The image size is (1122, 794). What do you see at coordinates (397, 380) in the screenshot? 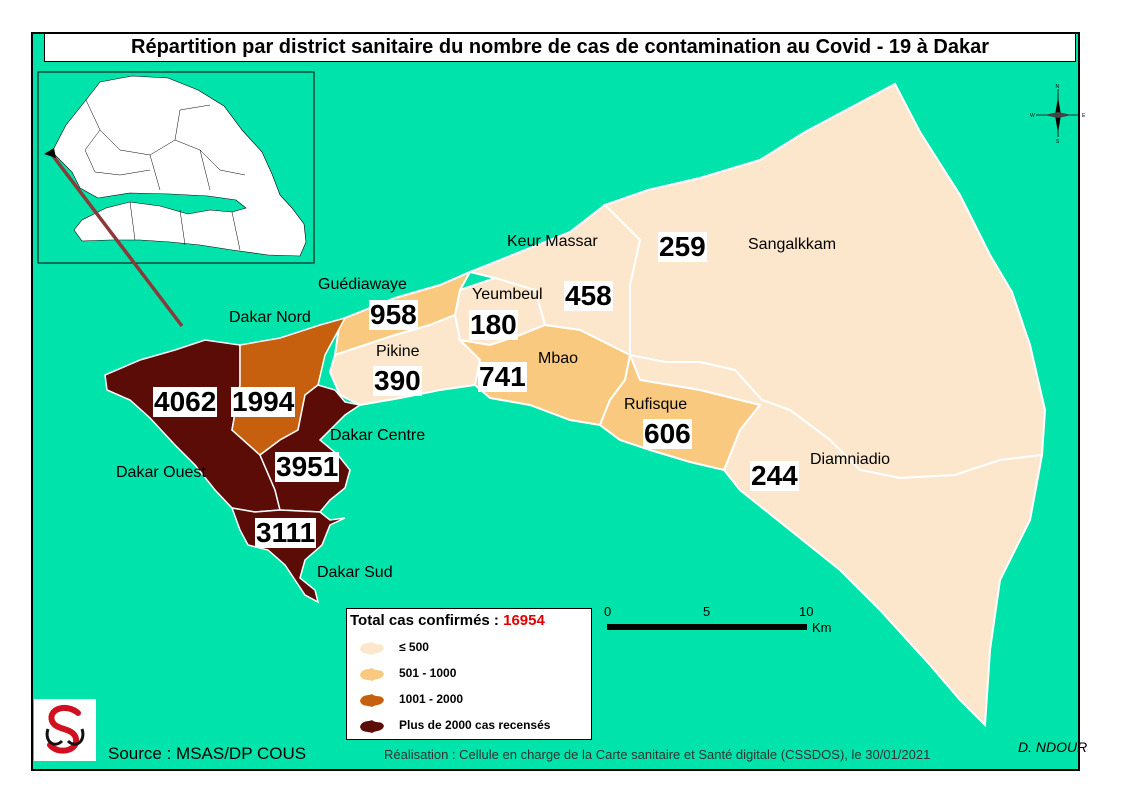
I see `count-pikine: 390` at bounding box center [397, 380].